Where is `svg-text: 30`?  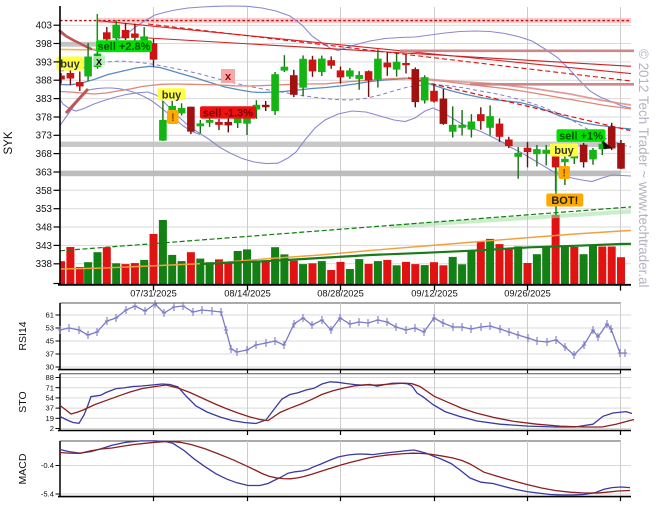 svg-text: 30 is located at coordinates (50, 367).